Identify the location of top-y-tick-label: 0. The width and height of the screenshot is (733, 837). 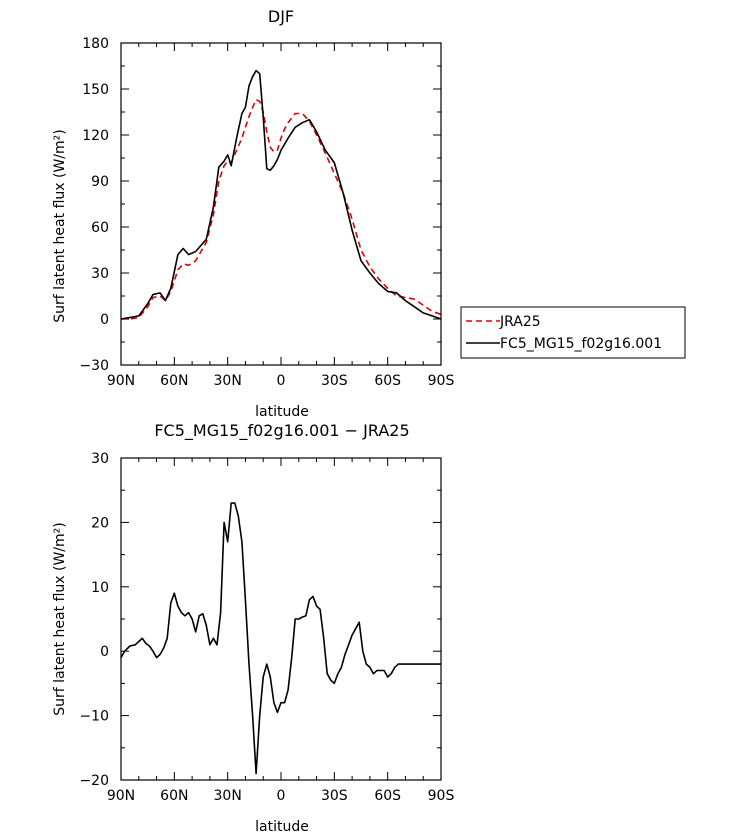
(104, 320).